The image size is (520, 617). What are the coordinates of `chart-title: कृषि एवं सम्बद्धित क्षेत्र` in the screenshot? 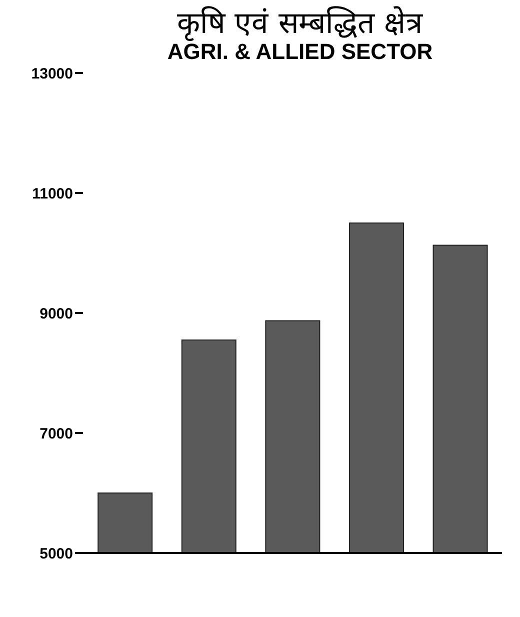 It's located at (300, 23).